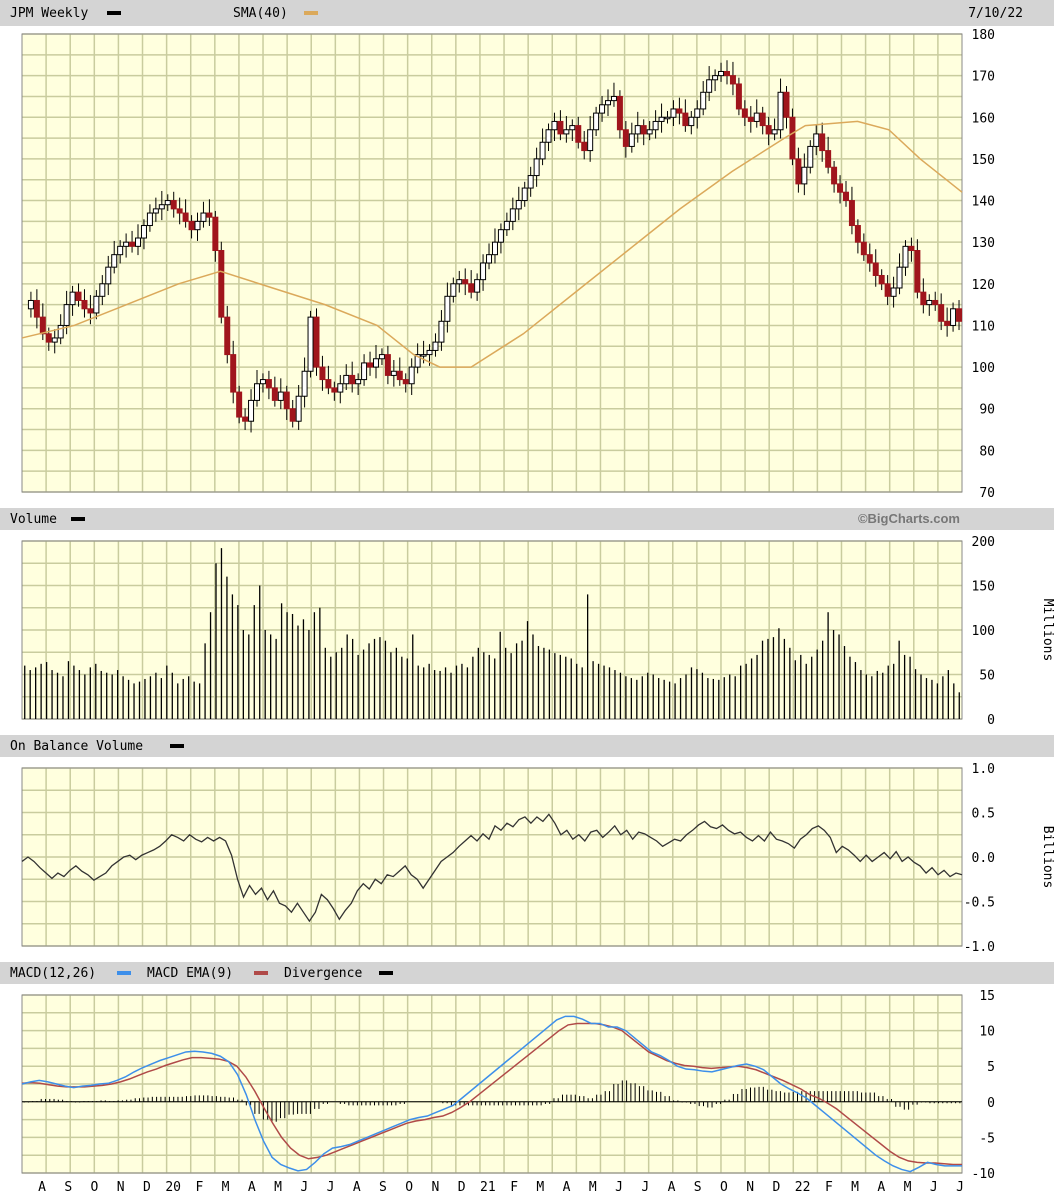 The width and height of the screenshot is (1054, 1200). Describe the element at coordinates (983, 160) in the screenshot. I see `price-y-tick: 150` at that location.